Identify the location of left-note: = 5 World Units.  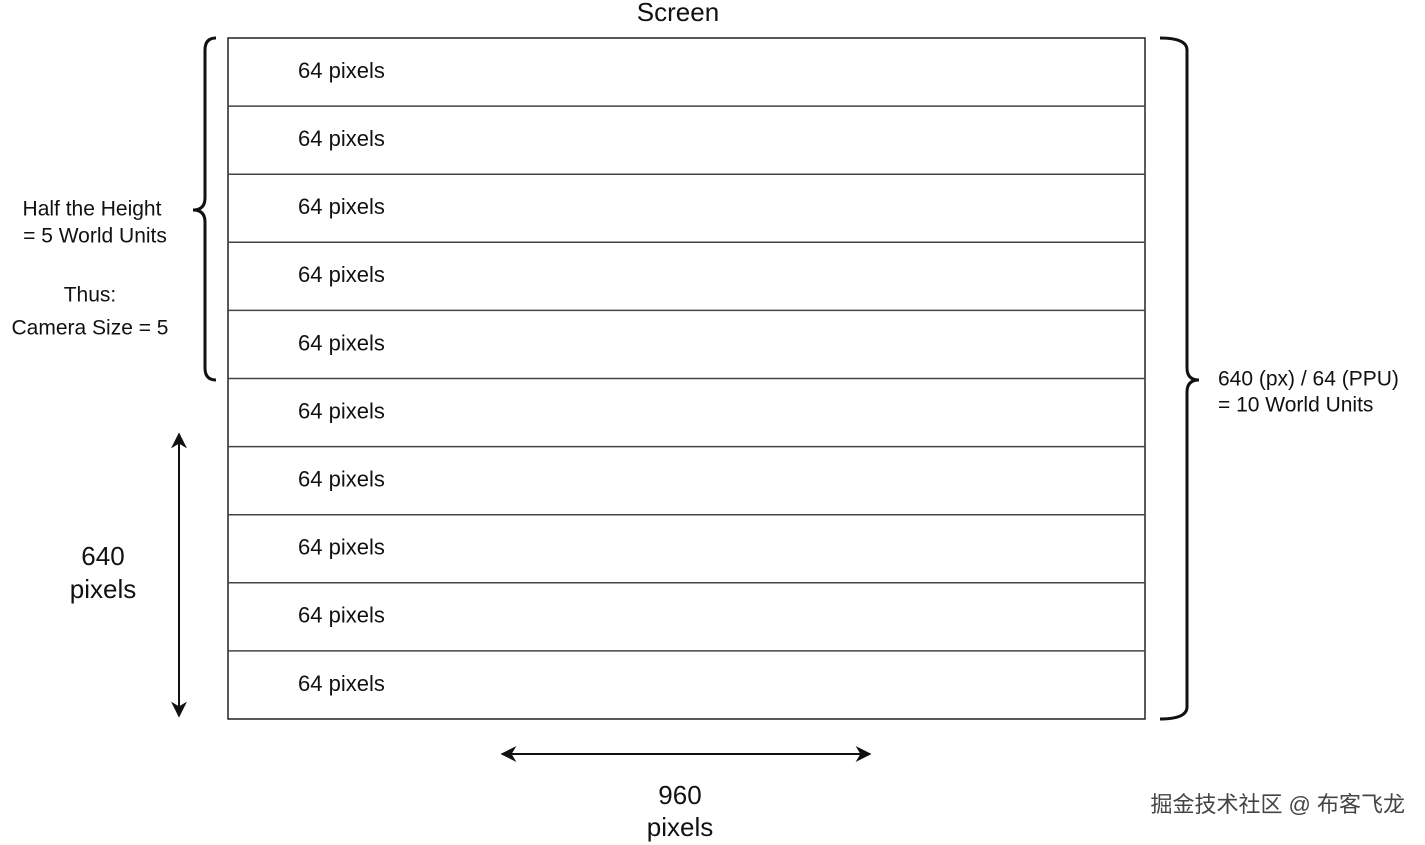
(95, 236).